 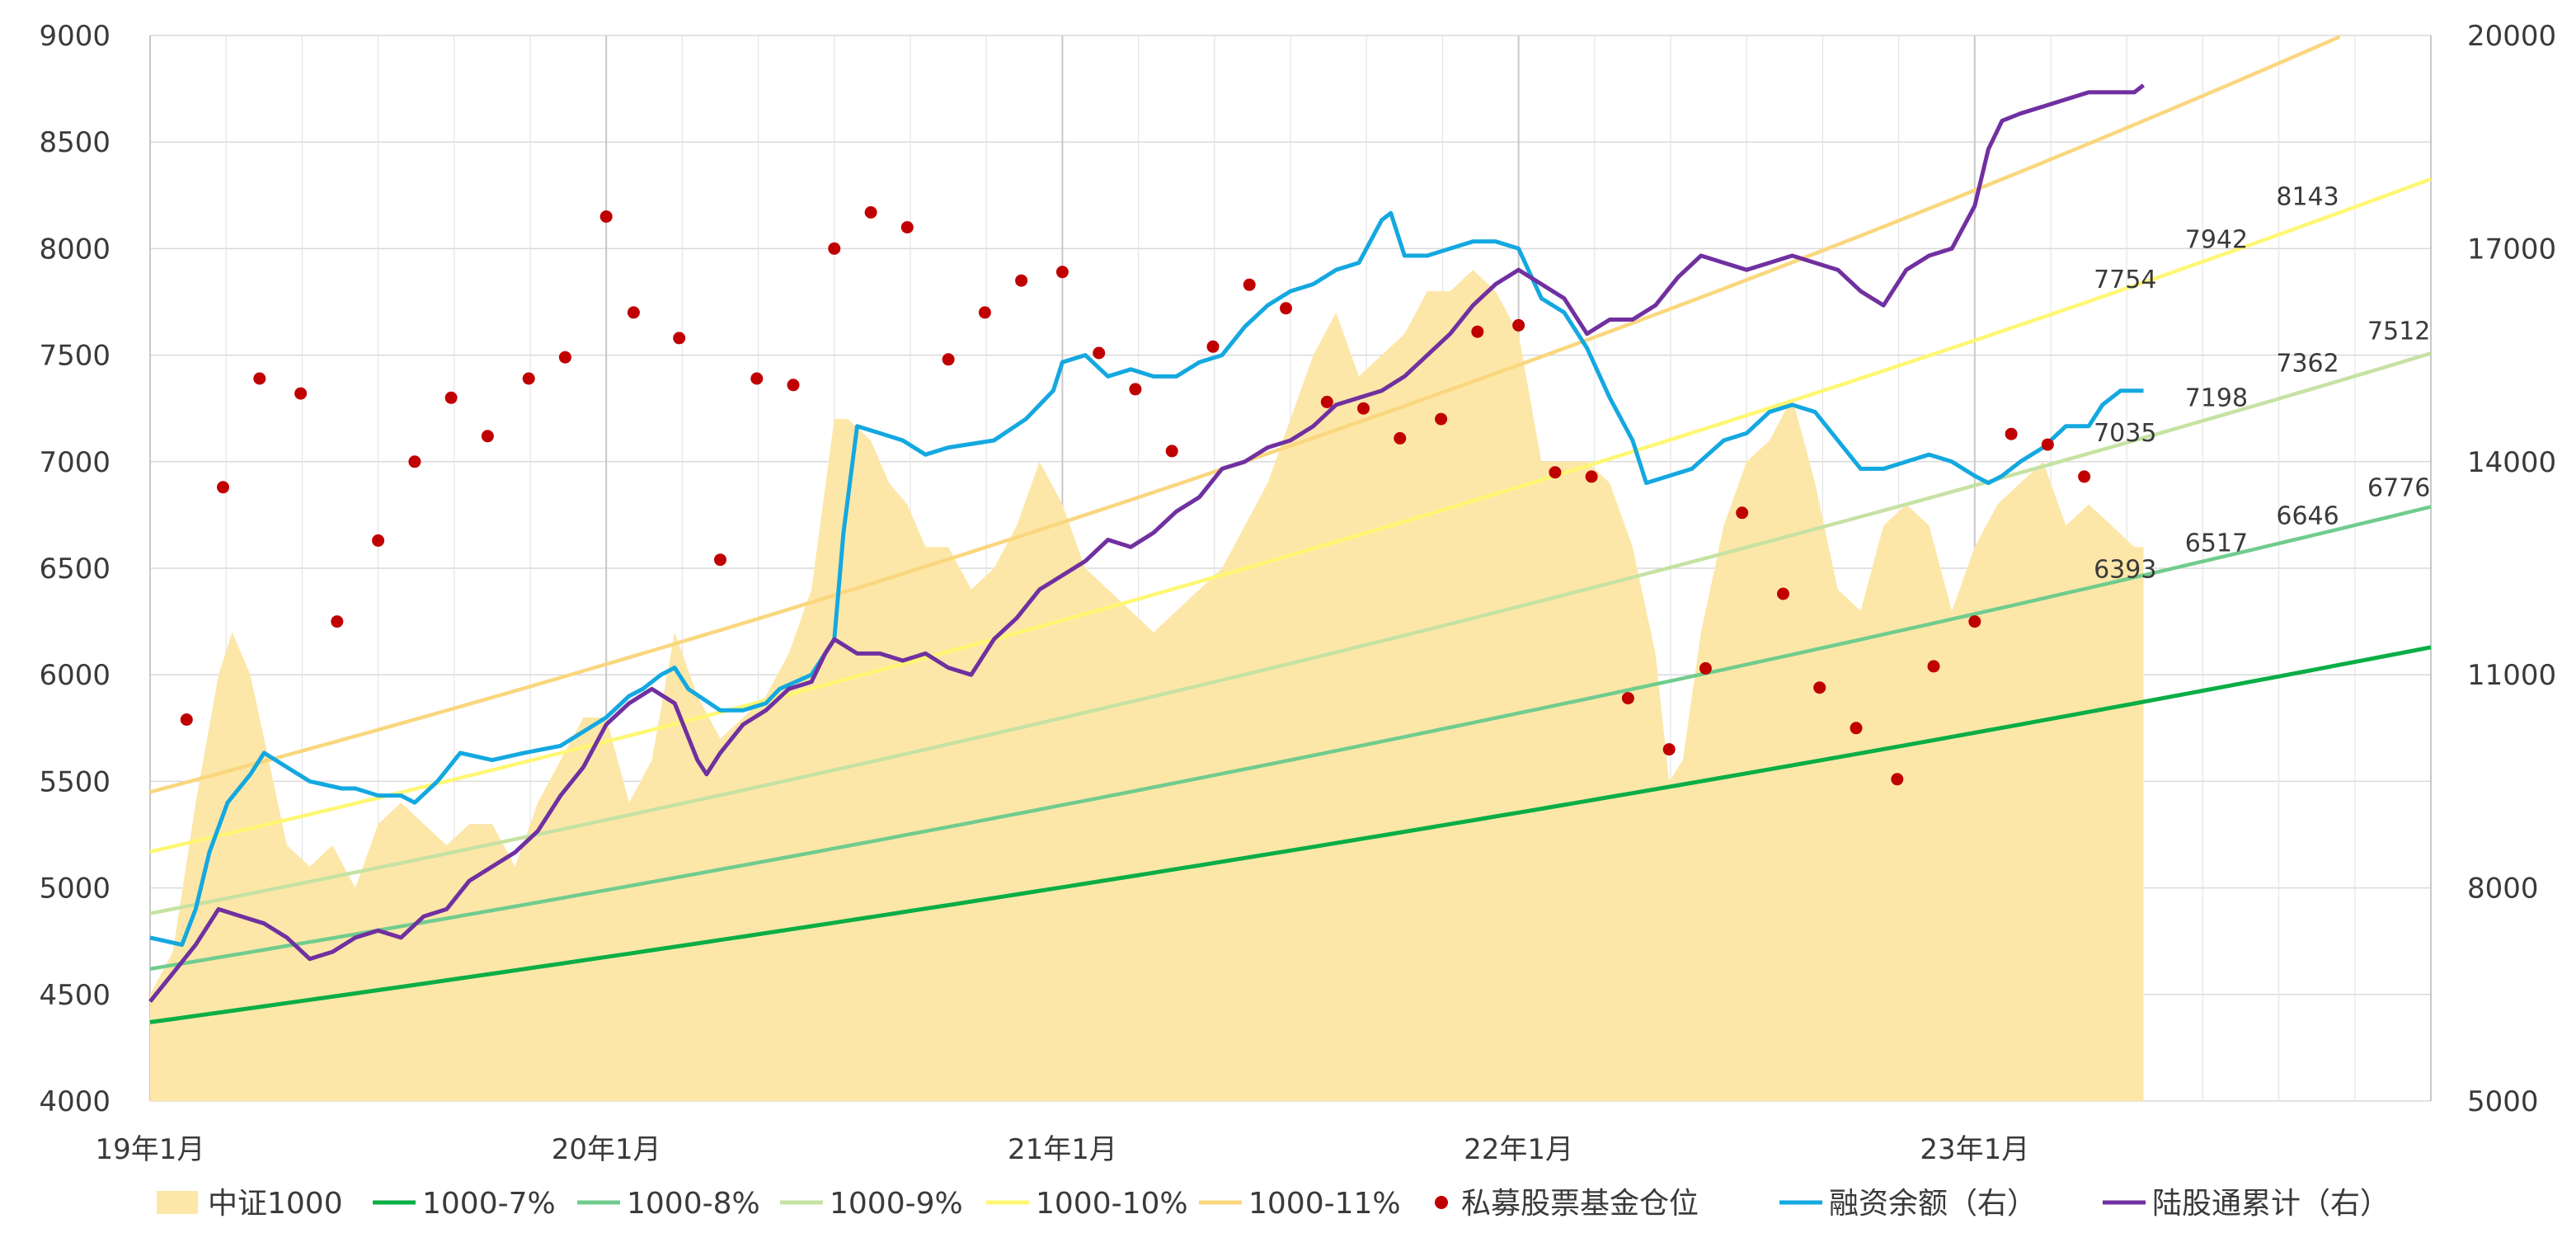 I want to click on line-value-label: 7512, so click(x=2398, y=332).